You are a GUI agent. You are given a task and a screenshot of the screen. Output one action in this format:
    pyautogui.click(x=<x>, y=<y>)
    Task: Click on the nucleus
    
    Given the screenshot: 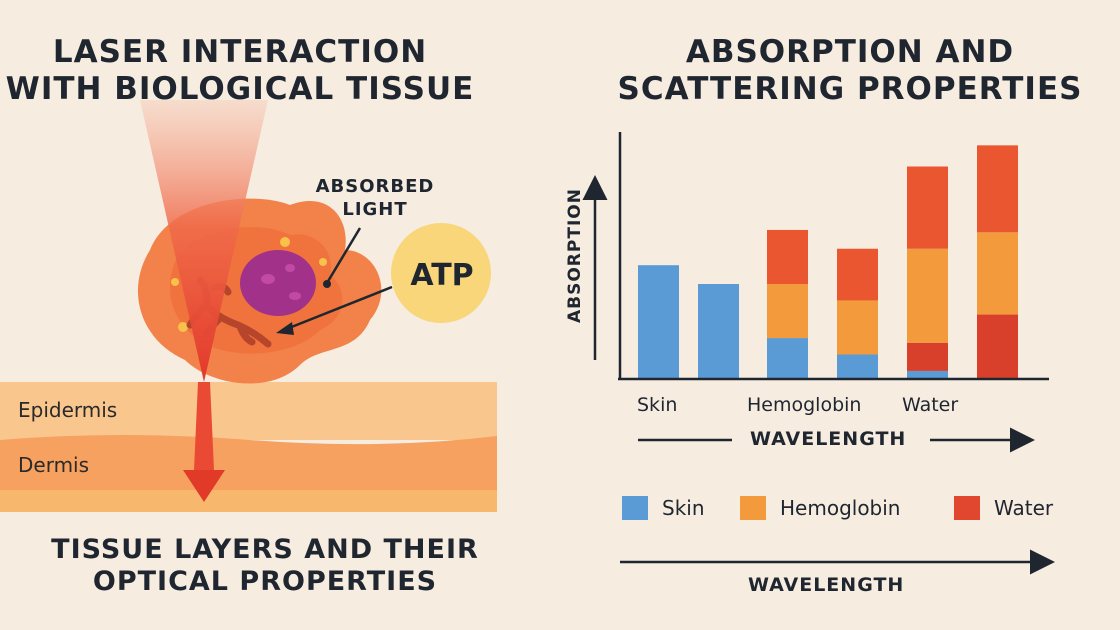 What is the action you would take?
    pyautogui.click(x=278, y=283)
    